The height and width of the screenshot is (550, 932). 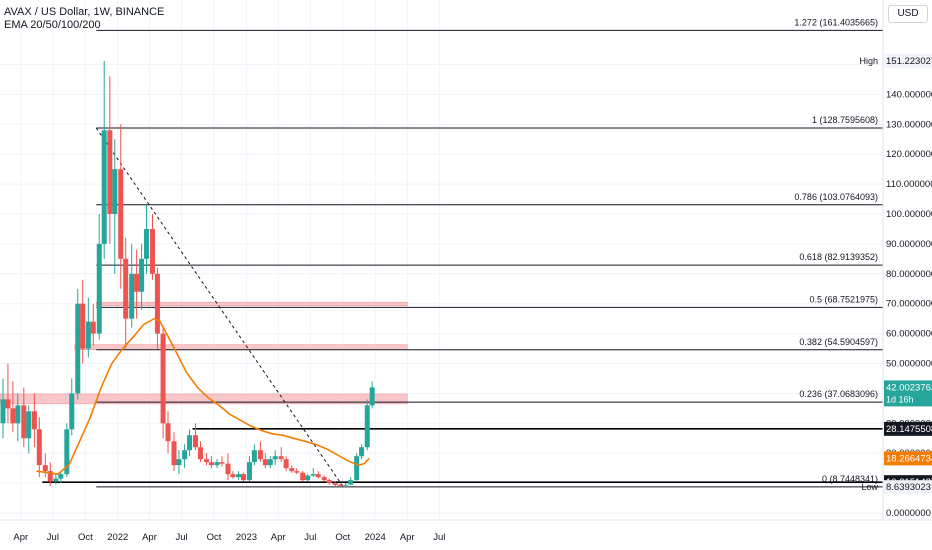 What do you see at coordinates (52, 25) in the screenshot?
I see `indicator-label: EMA 20/50/100/200` at bounding box center [52, 25].